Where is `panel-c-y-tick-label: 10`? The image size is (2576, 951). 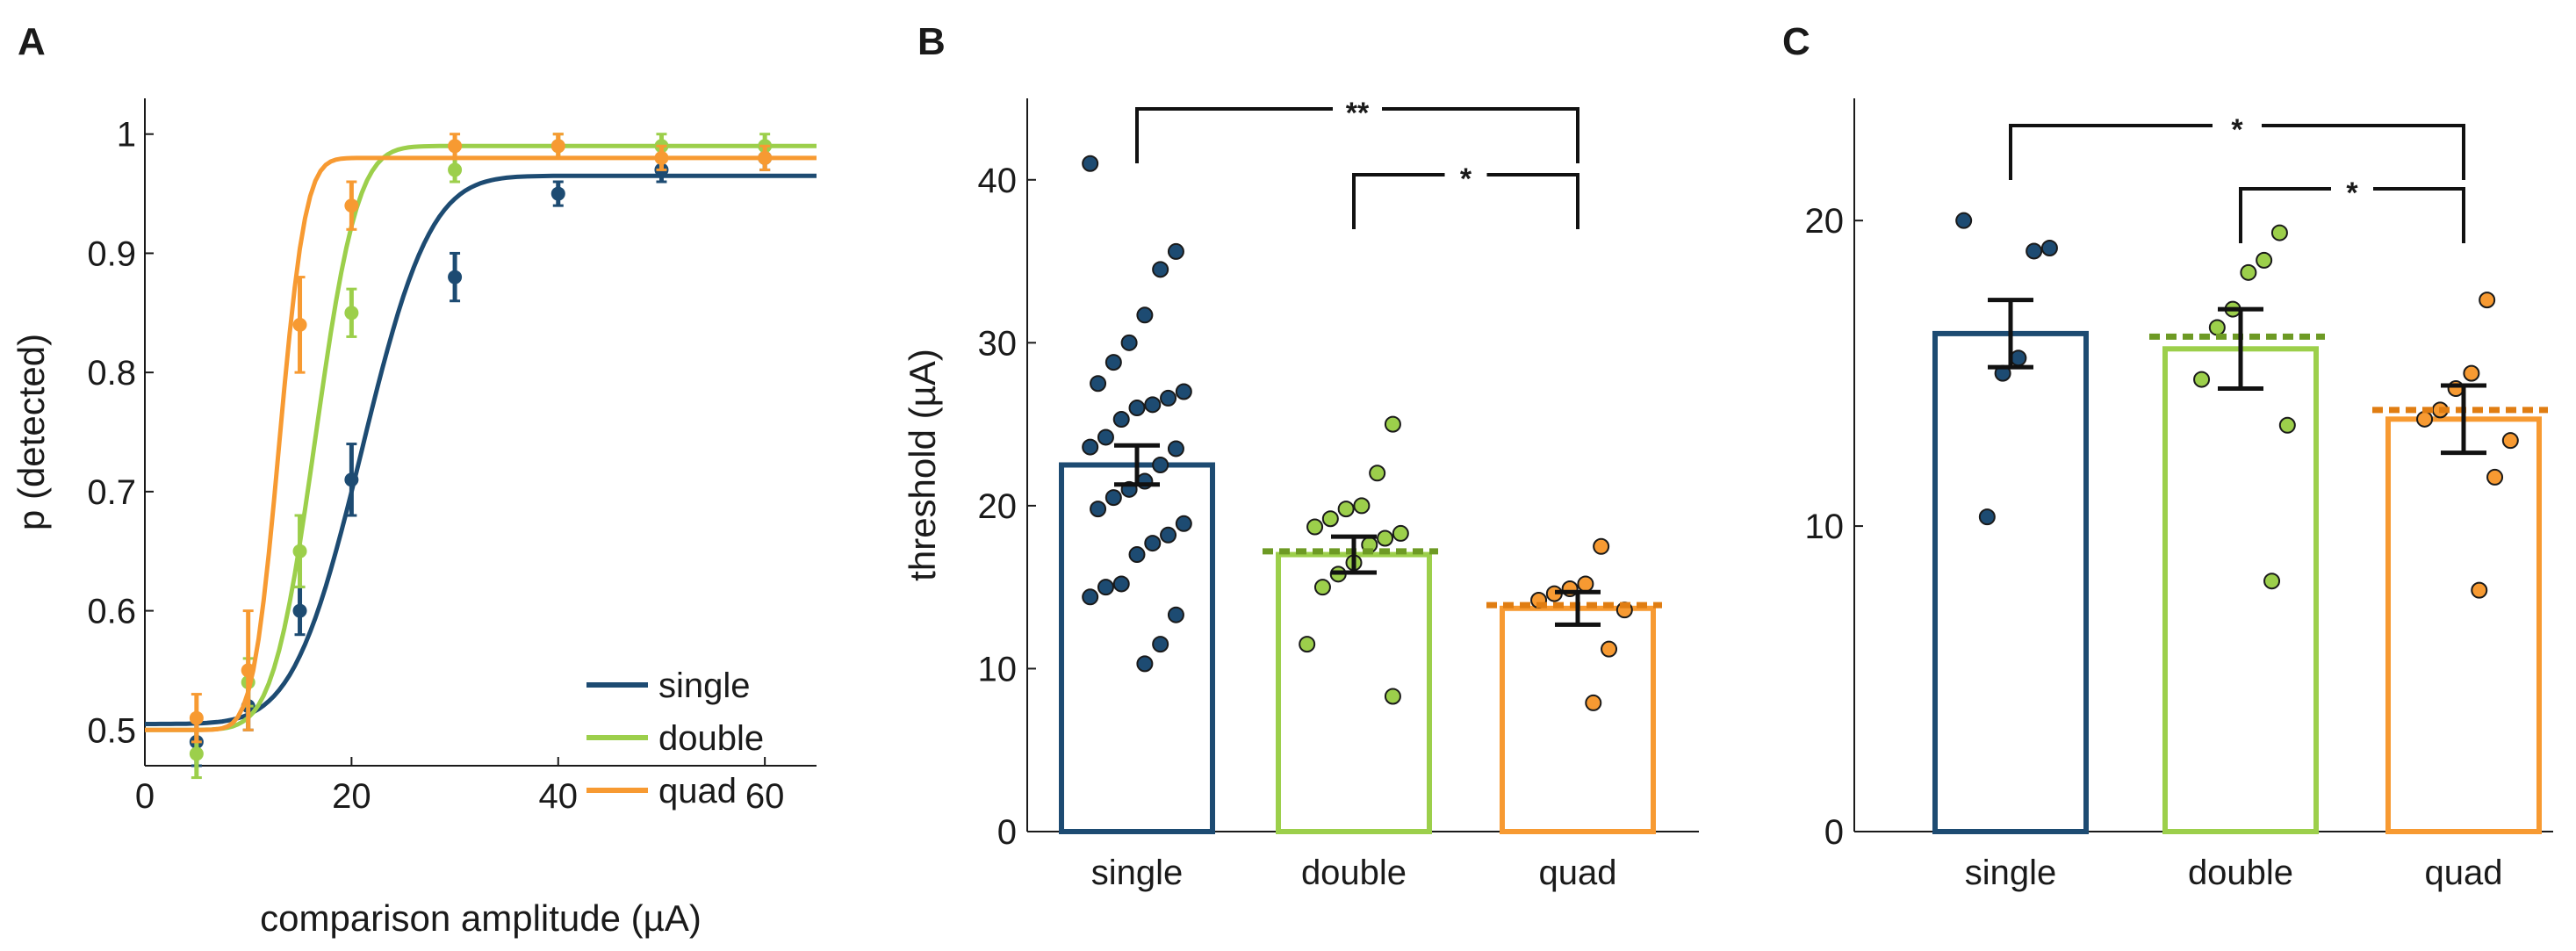
panel-c-y-tick-label: 10 is located at coordinates (1825, 527).